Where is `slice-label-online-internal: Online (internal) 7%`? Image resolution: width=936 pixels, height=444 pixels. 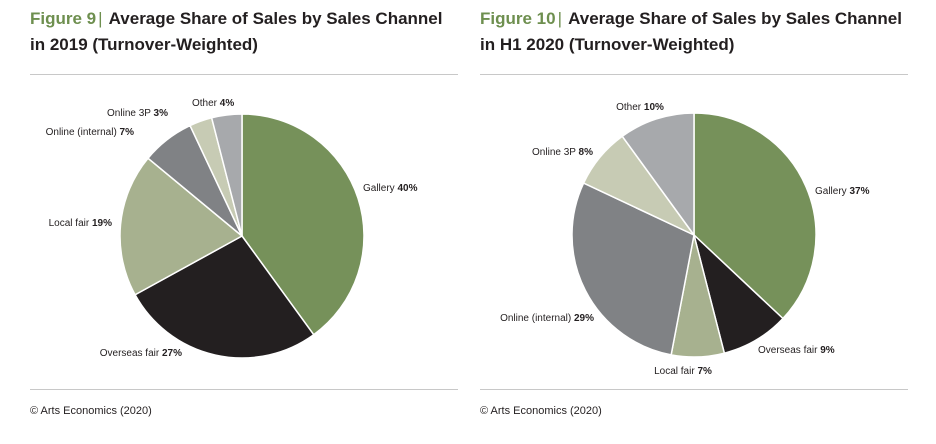 slice-label-online-internal: Online (internal) 7% is located at coordinates (90, 132).